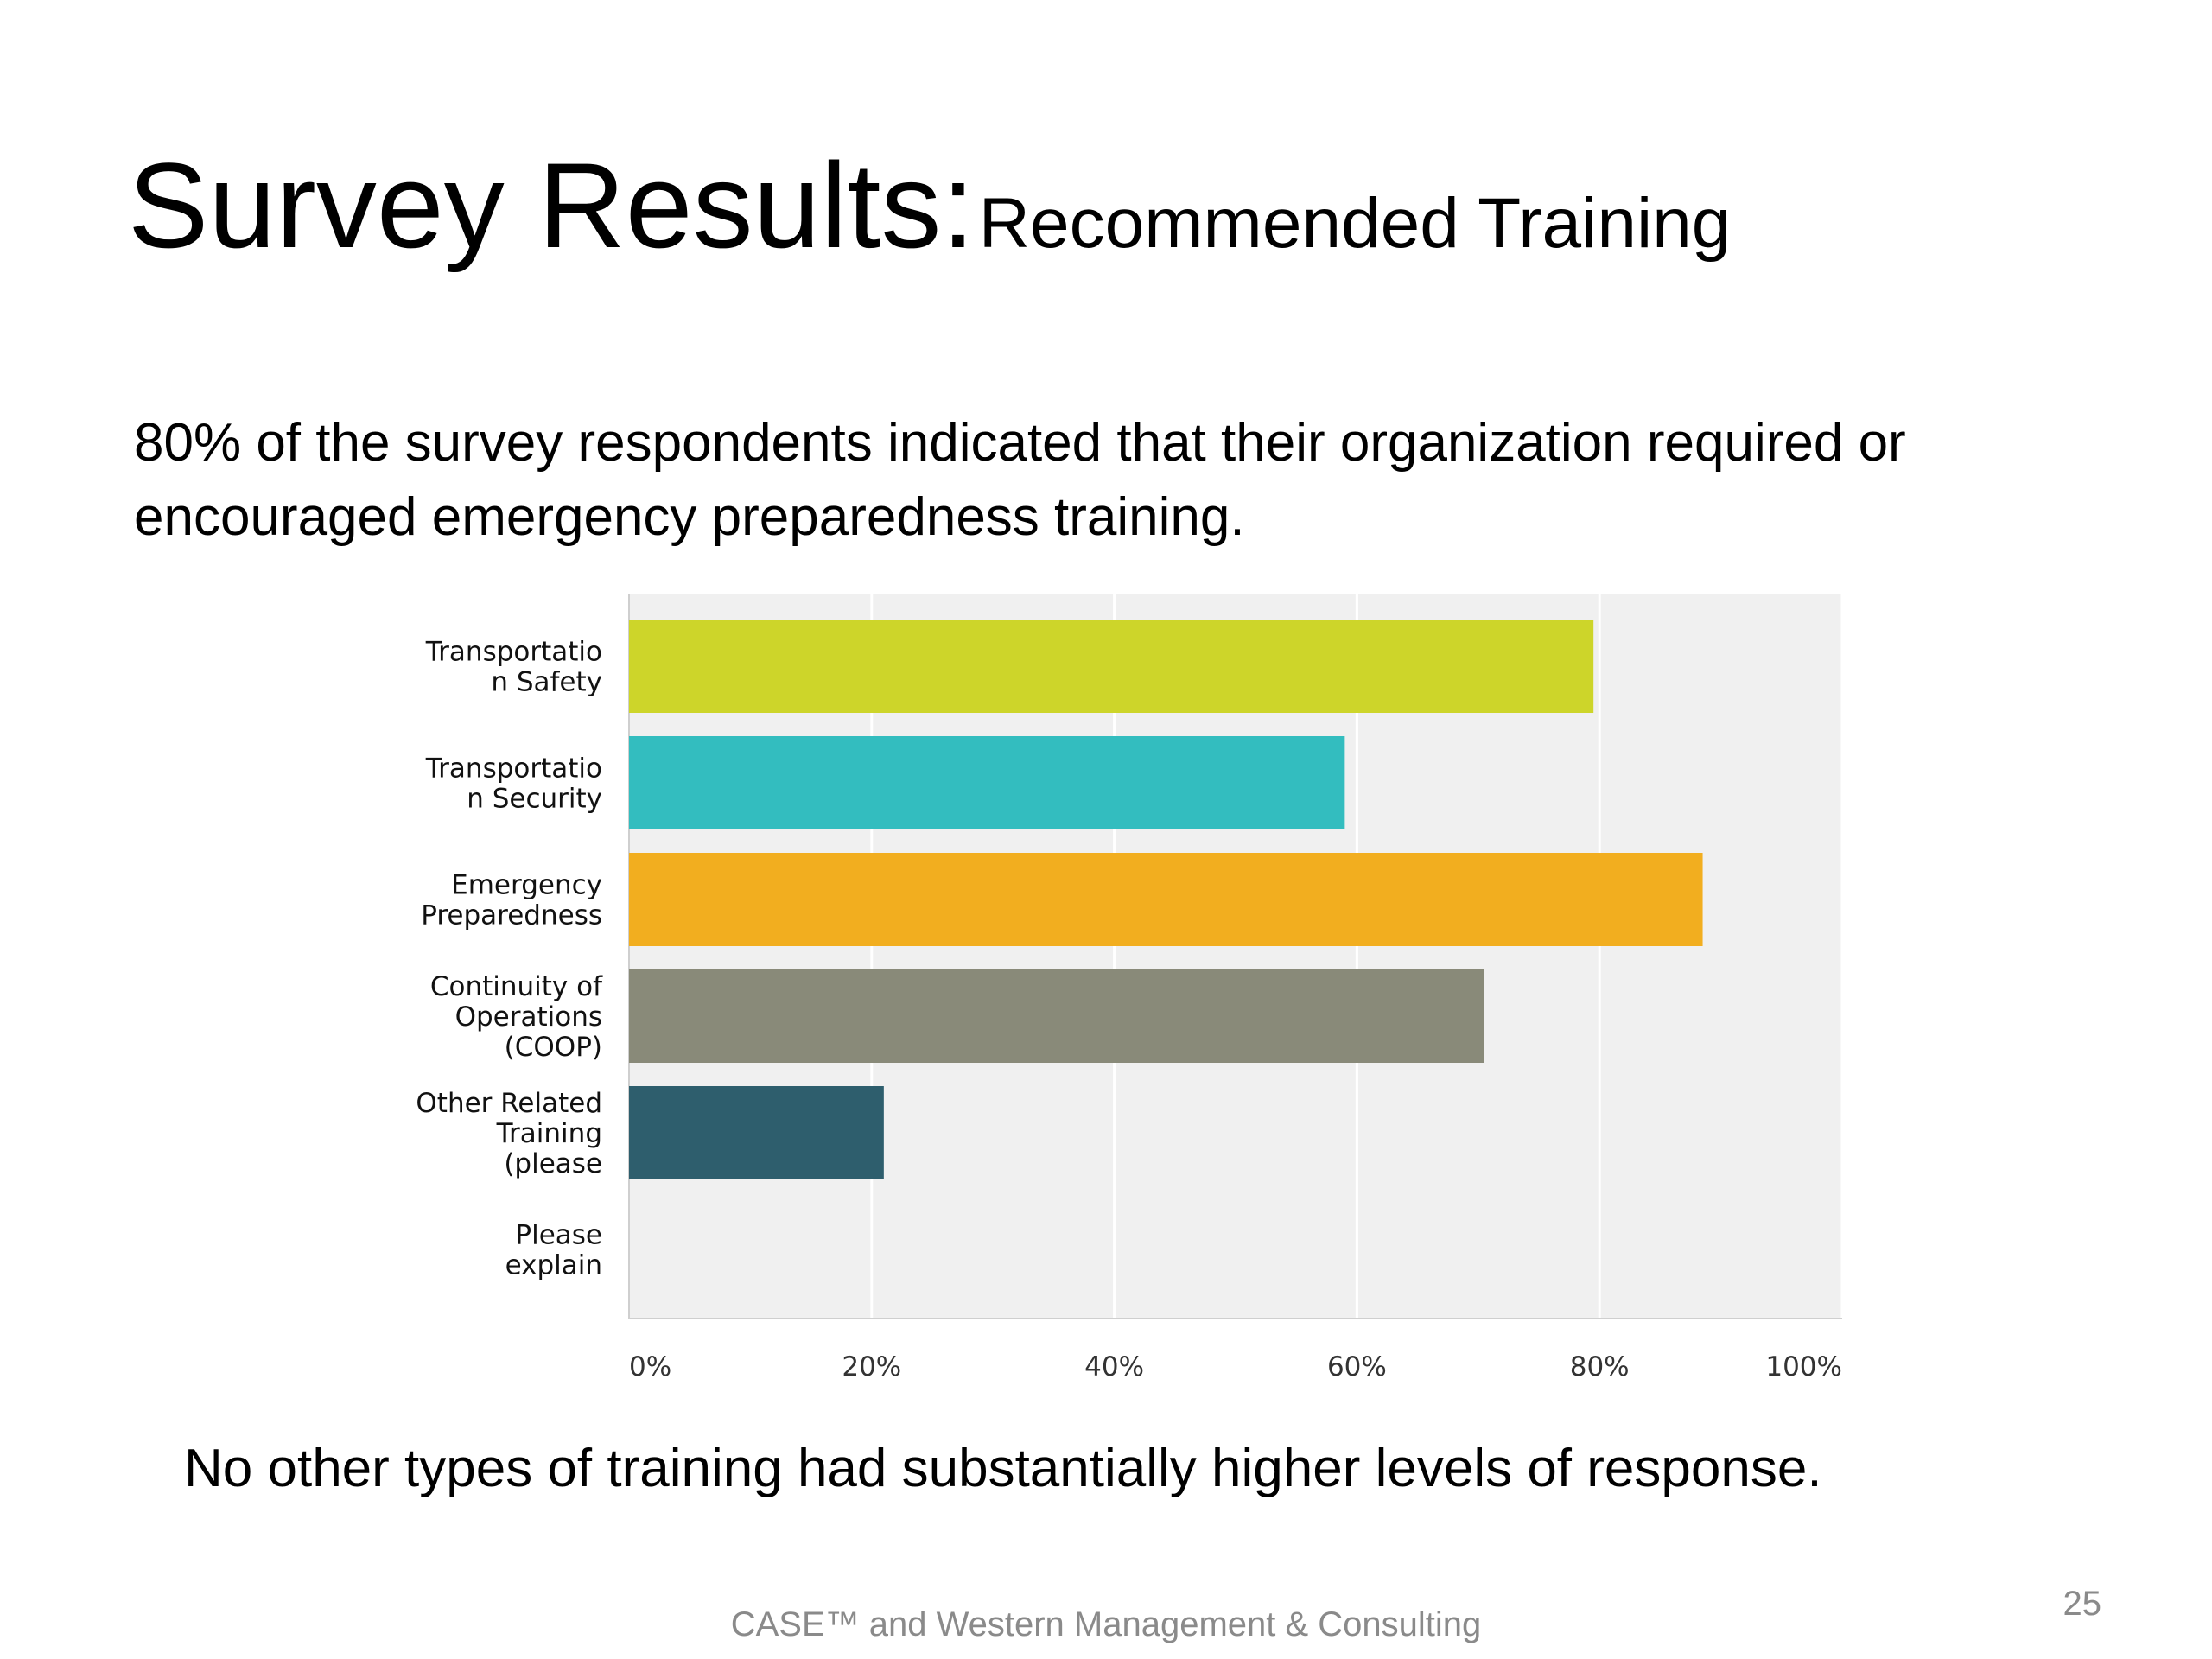 The width and height of the screenshot is (2212, 1659). Describe the element at coordinates (871, 1366) in the screenshot. I see `x-tick-label: 20%` at that location.